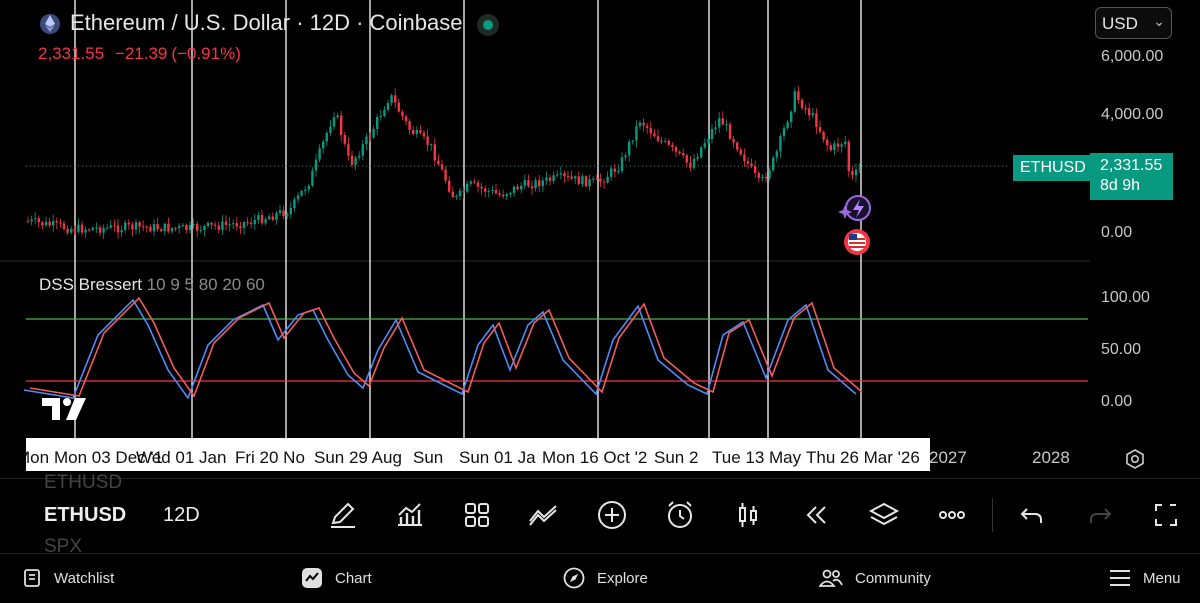  I want to click on replay-icon, so click(816, 515).